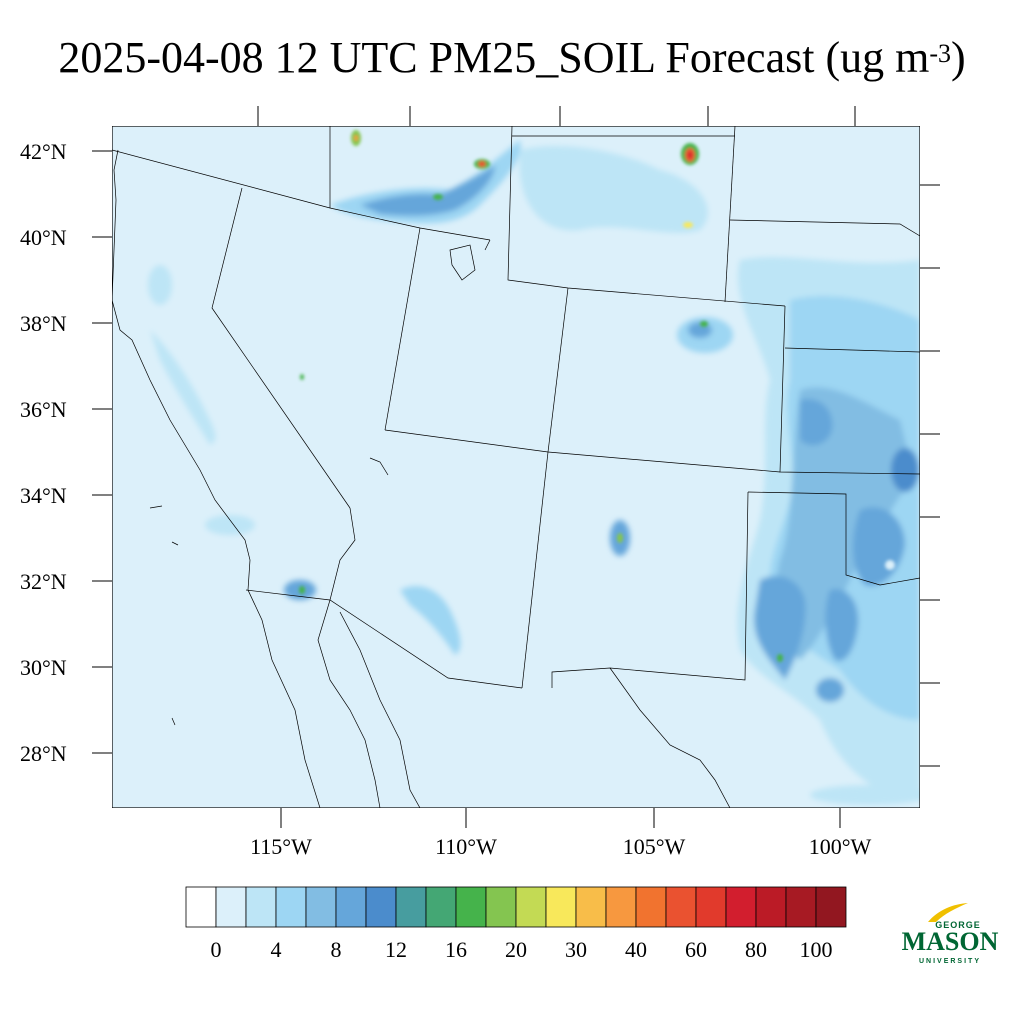 The image size is (1024, 1024). I want to click on tx-mexico, so click(670, 737).